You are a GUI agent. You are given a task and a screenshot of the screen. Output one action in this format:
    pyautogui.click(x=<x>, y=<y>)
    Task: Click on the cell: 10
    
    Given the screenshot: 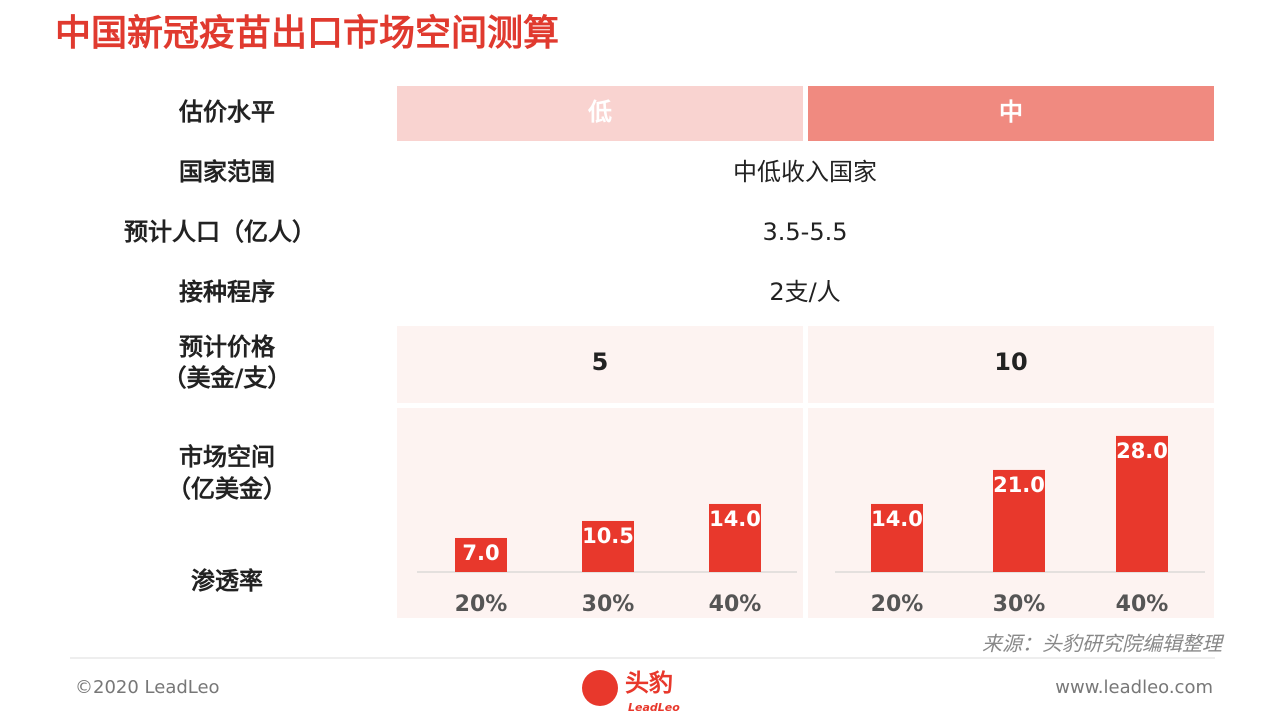 What is the action you would take?
    pyautogui.click(x=1010, y=362)
    